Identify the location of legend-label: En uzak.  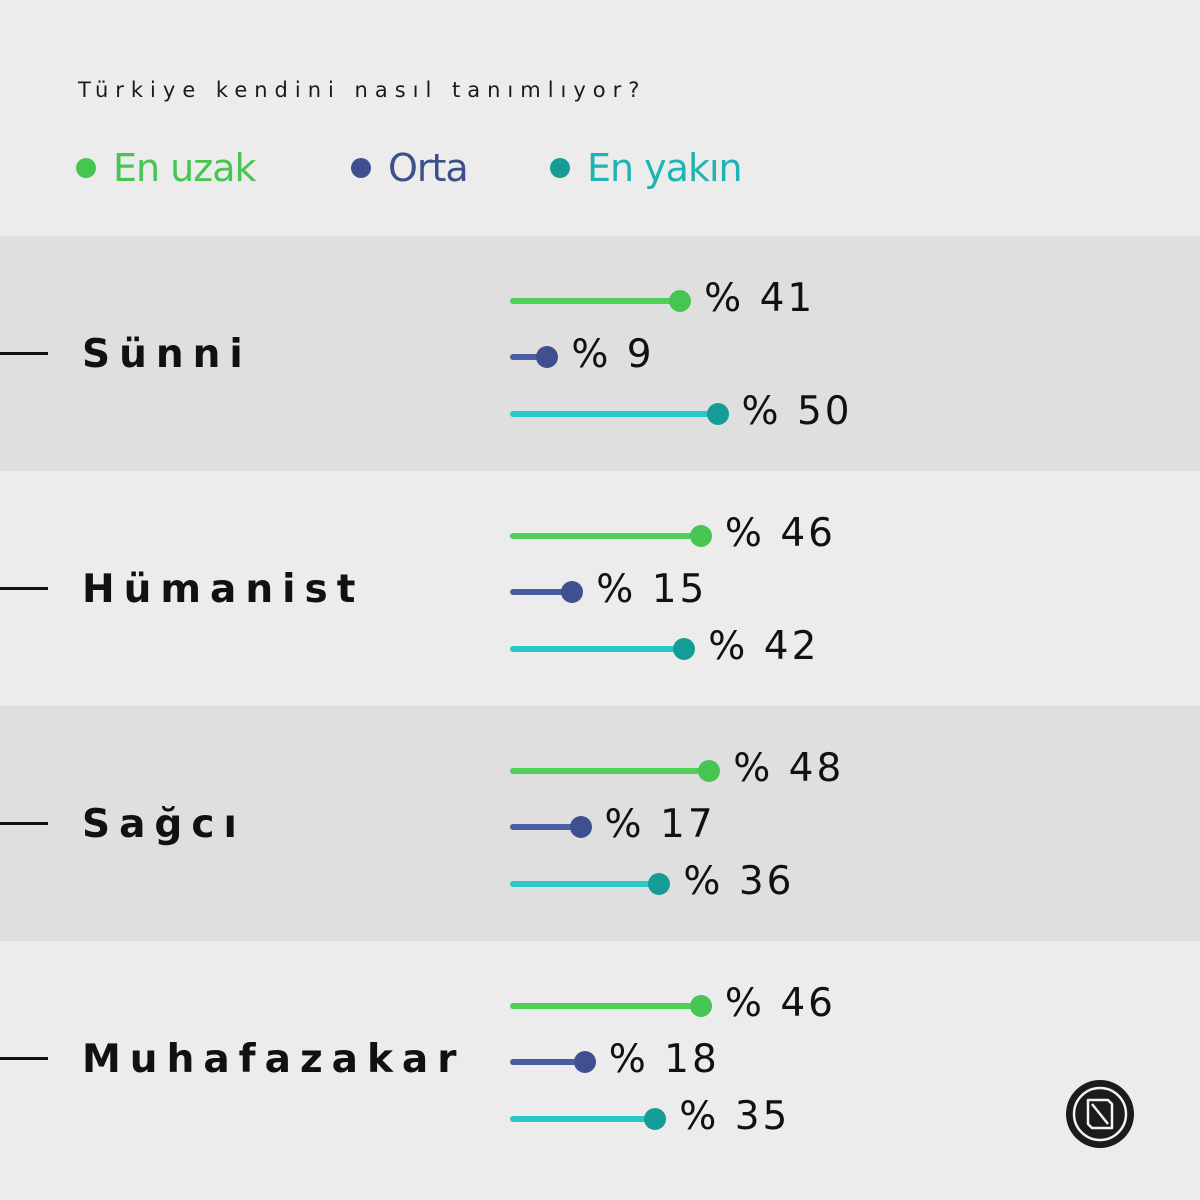
(184, 168).